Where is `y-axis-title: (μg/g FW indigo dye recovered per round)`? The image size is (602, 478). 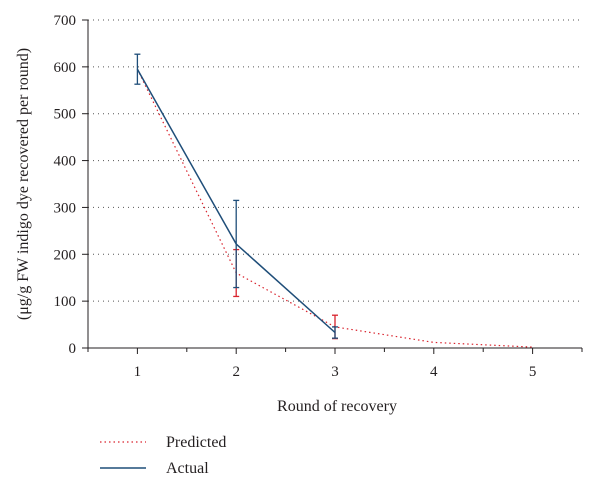 y-axis-title: (μg/g FW indigo dye recovered per round) is located at coordinates (23, 184).